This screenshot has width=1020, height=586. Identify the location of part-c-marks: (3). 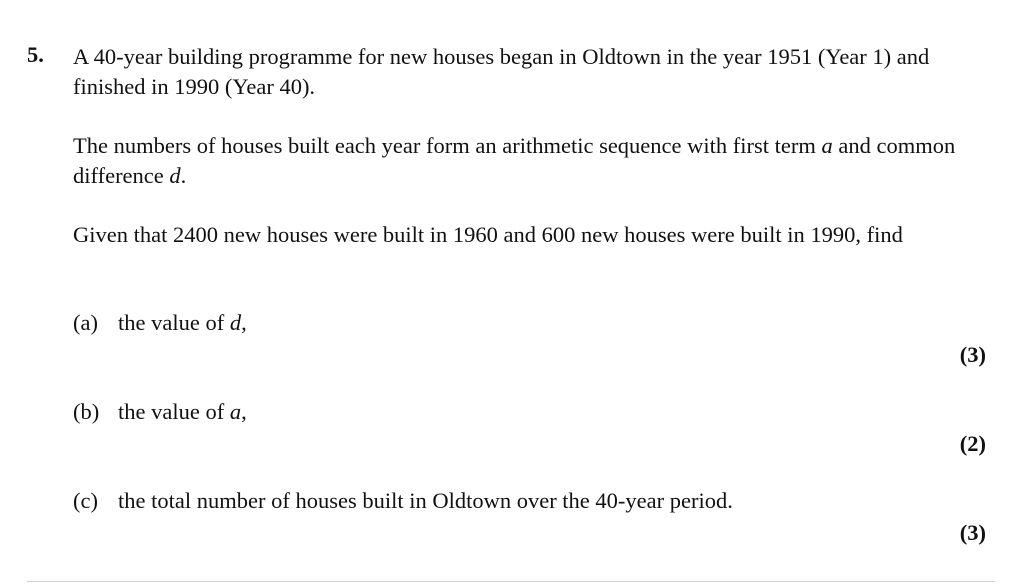
(972, 532).